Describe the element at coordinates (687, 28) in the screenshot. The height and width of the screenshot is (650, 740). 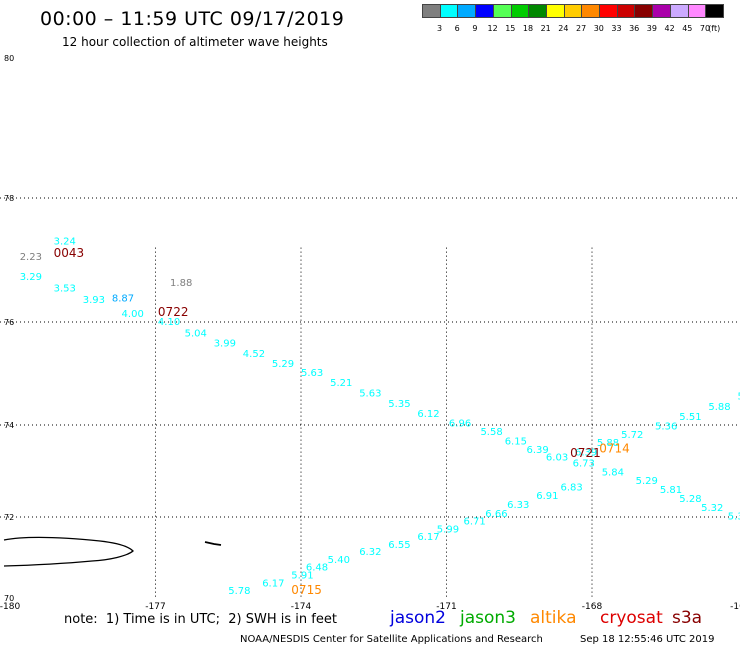
I see `color-legend-label: 45` at that location.